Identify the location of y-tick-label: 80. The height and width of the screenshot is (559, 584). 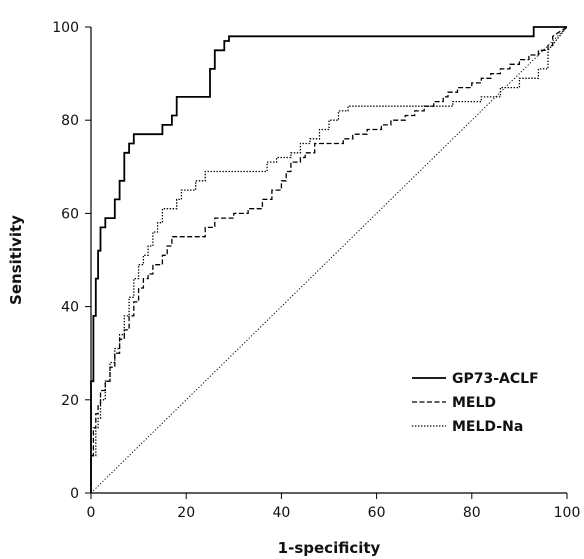
(70, 121).